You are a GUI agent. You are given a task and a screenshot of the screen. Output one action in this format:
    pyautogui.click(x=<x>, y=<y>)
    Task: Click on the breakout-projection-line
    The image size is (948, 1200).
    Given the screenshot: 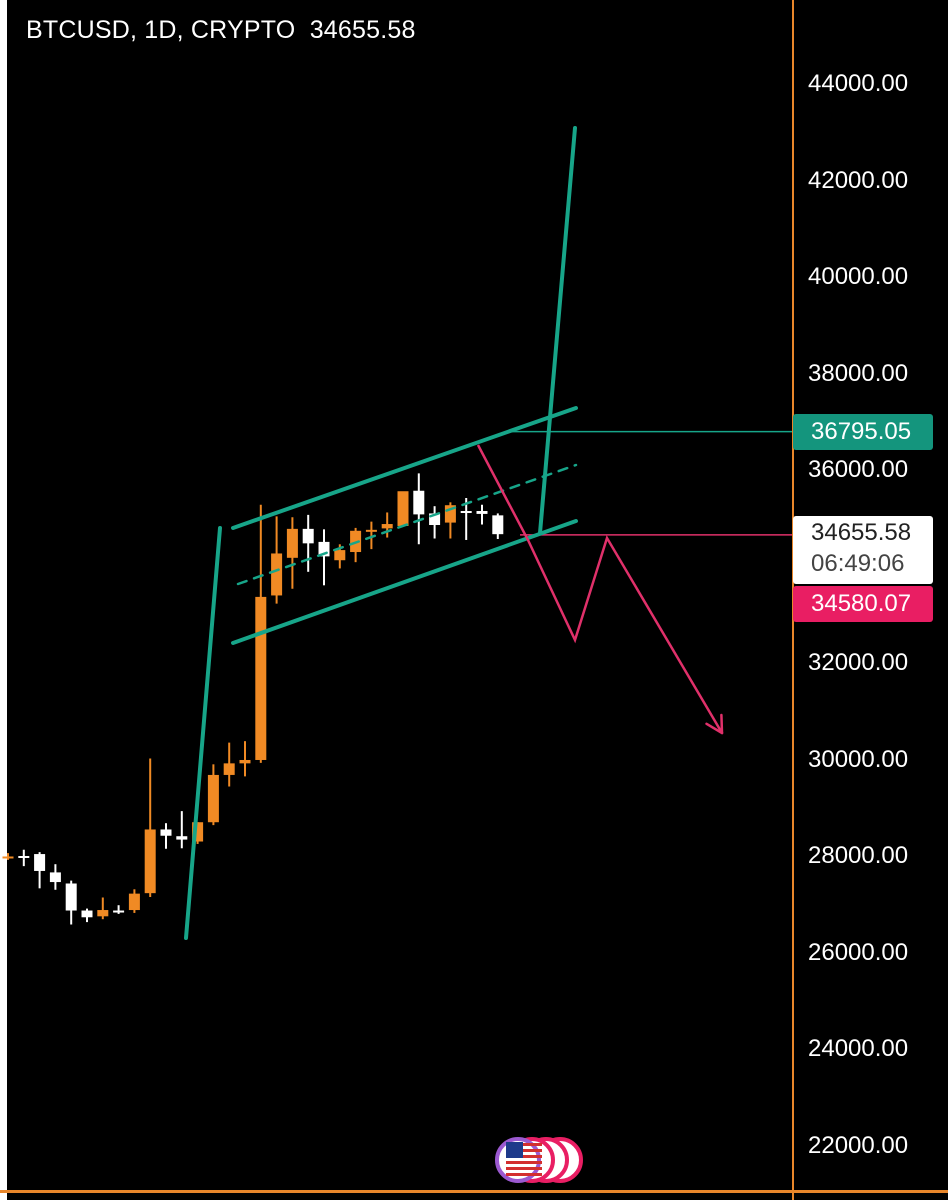 What is the action you would take?
    pyautogui.click(x=557, y=330)
    